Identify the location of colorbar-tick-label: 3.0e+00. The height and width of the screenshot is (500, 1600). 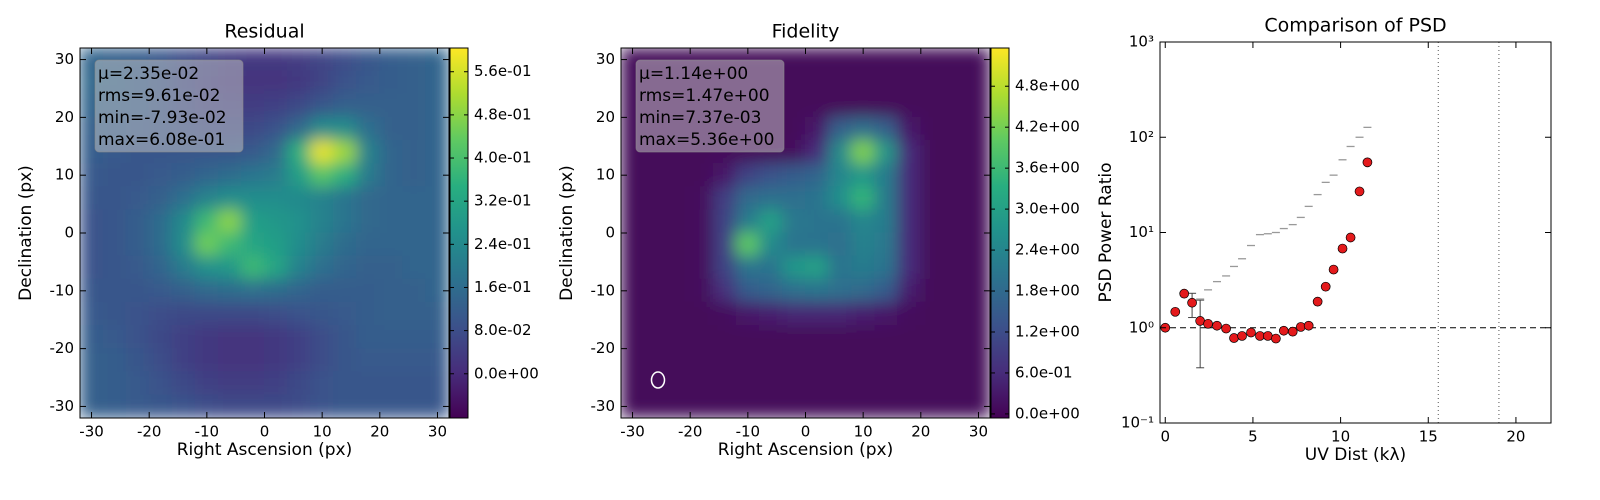
(1047, 209).